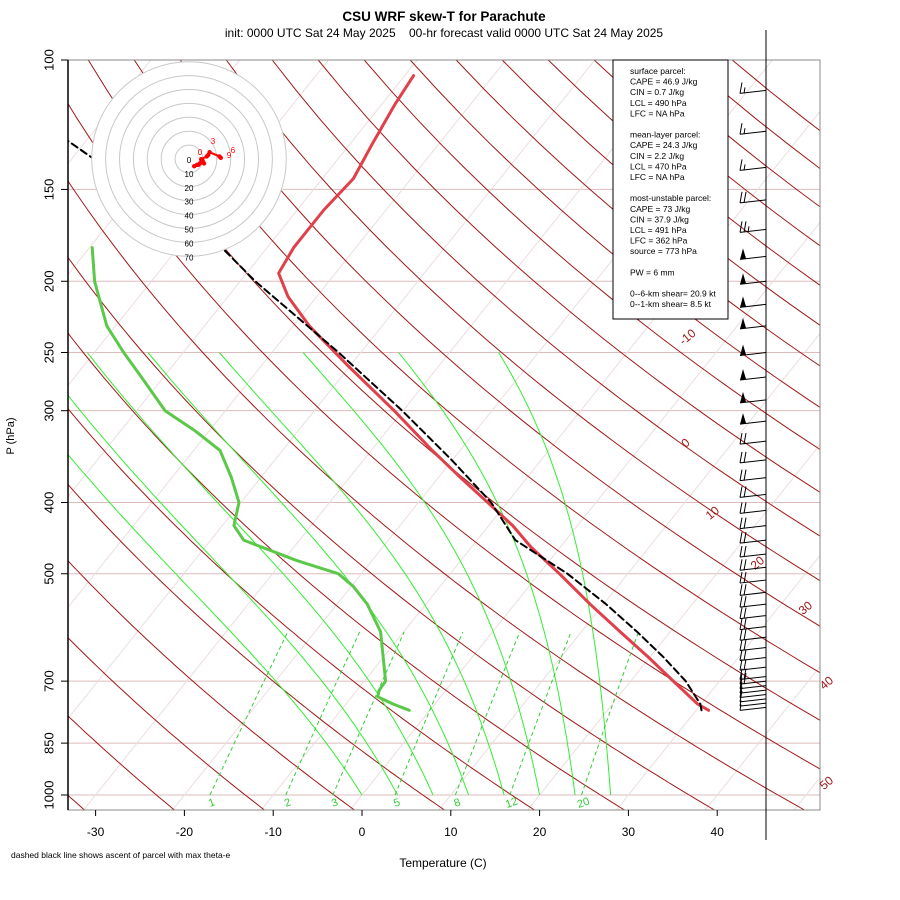 This screenshot has height=900, width=900. Describe the element at coordinates (659, 219) in the screenshot. I see `most-unstable-parcel-stat: CIN = 37.9 J/kg` at that location.